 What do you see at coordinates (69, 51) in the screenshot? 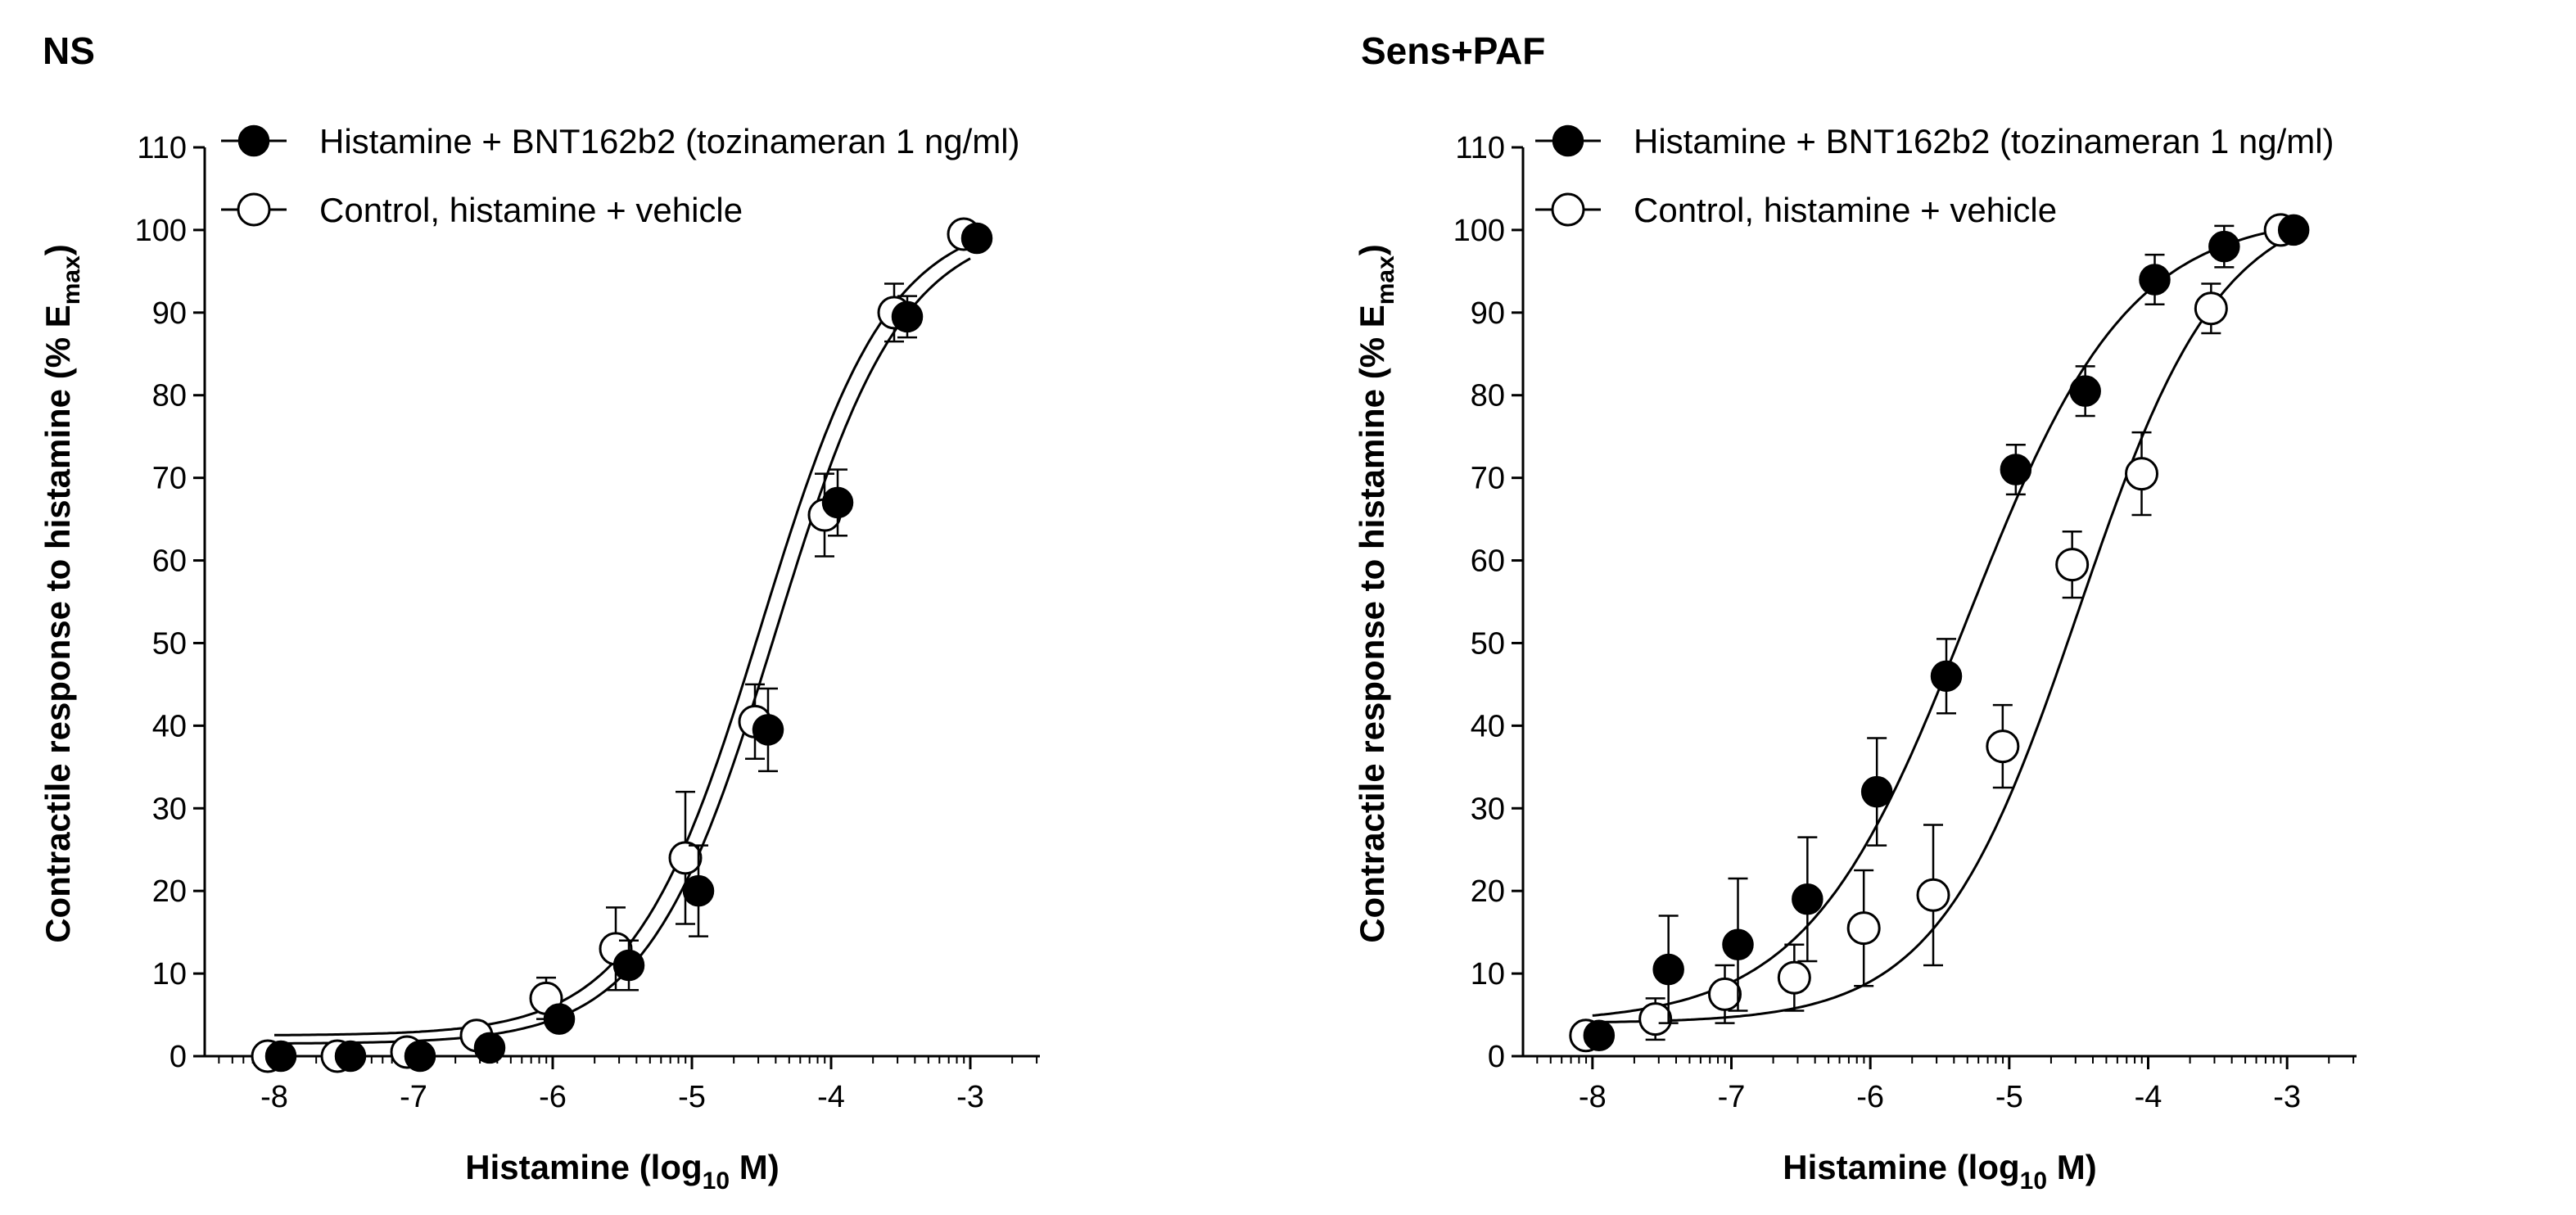
I see `chart-title: NS` at bounding box center [69, 51].